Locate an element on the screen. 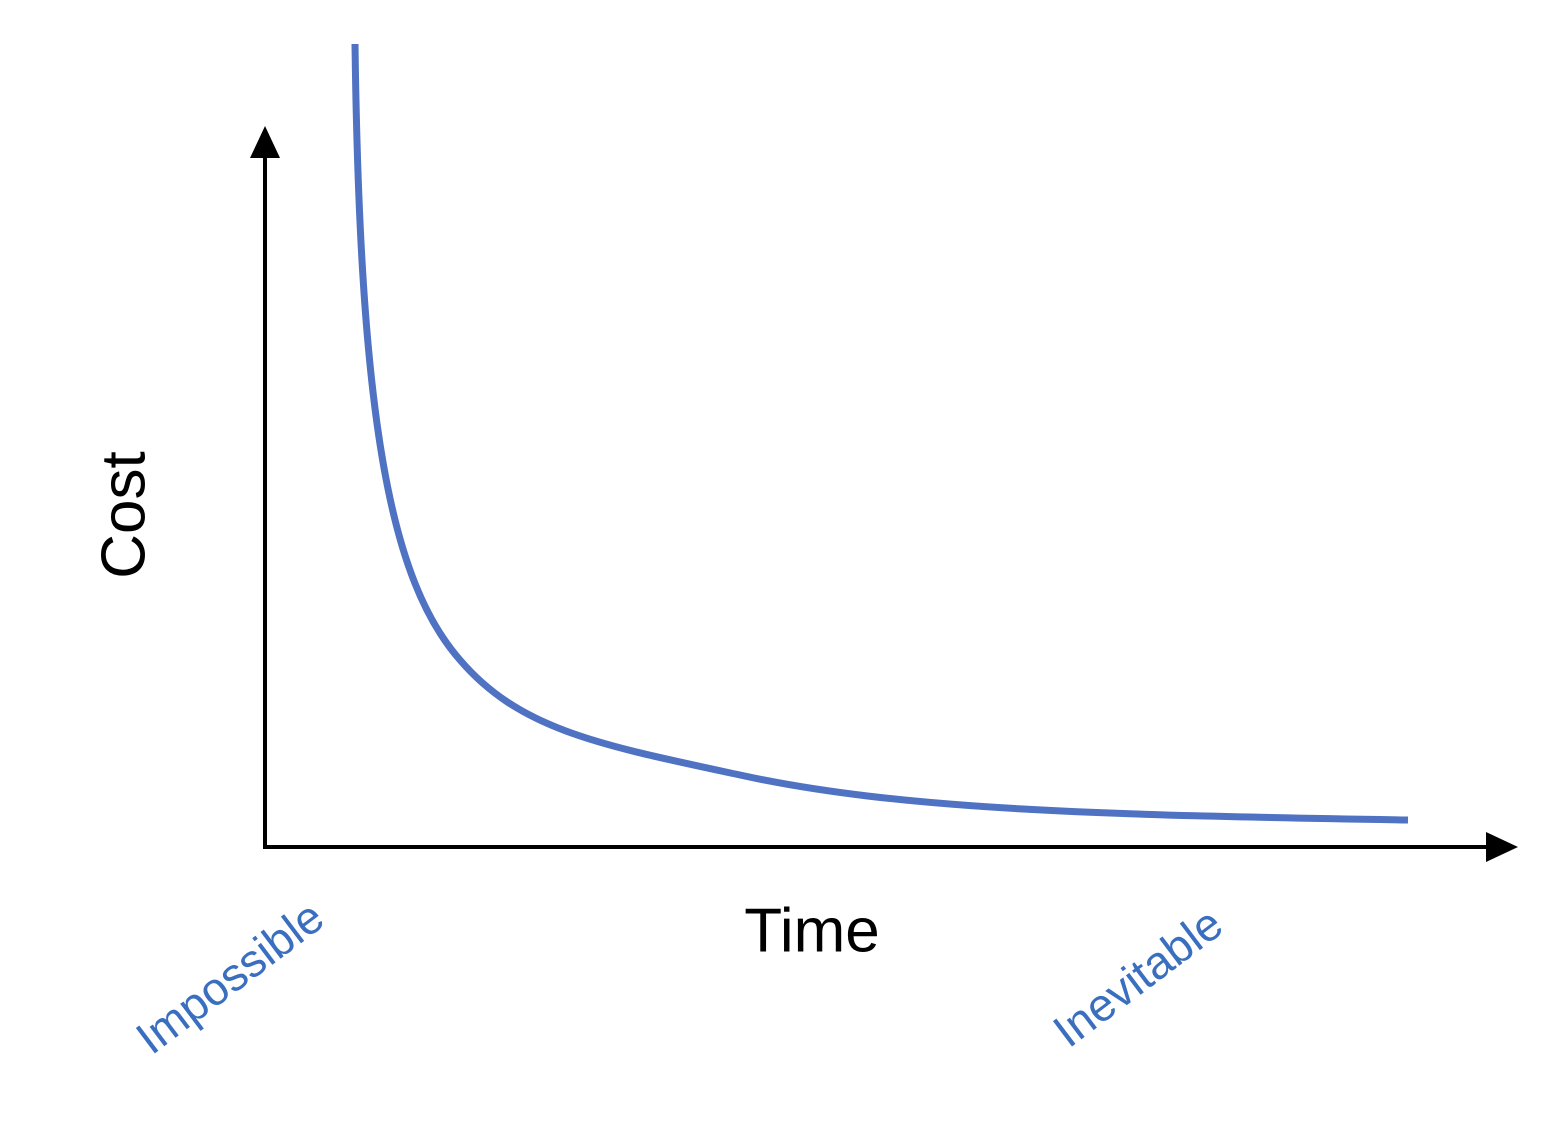 Image resolution: width=1564 pixels, height=1130 pixels. y-axis-label: Cost is located at coordinates (123, 514).